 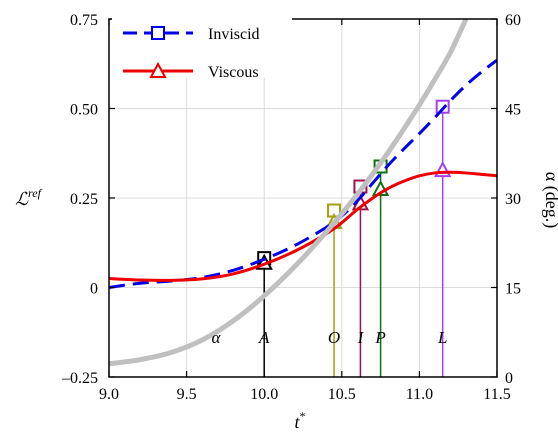 What do you see at coordinates (299, 420) in the screenshot?
I see `x-axis-label: t*` at bounding box center [299, 420].